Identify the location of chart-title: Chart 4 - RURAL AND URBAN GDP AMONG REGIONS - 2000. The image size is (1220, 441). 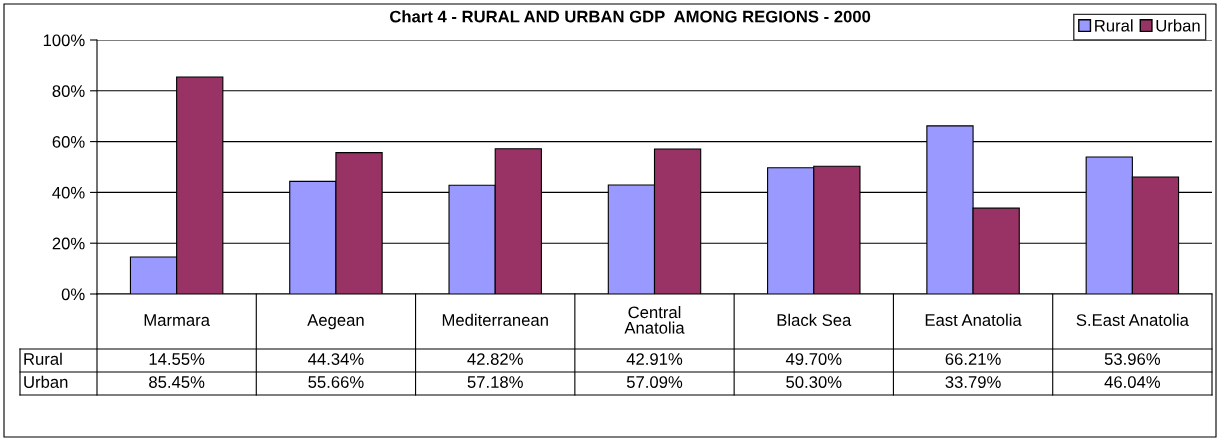
(630, 16).